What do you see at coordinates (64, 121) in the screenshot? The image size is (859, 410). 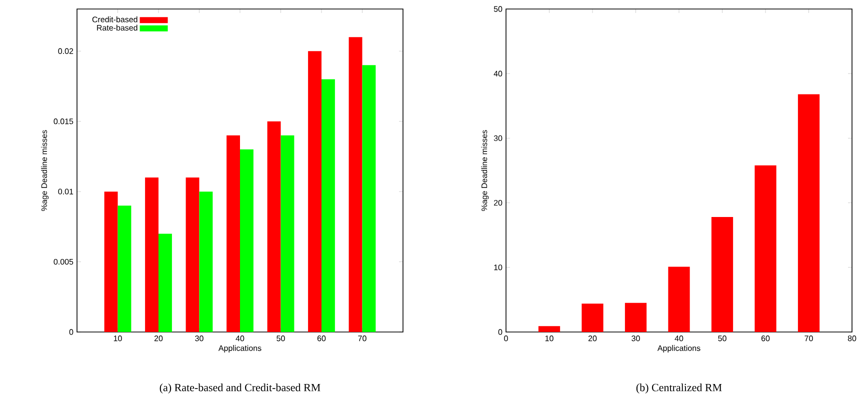 I see `y-tick-label: 0.015` at bounding box center [64, 121].